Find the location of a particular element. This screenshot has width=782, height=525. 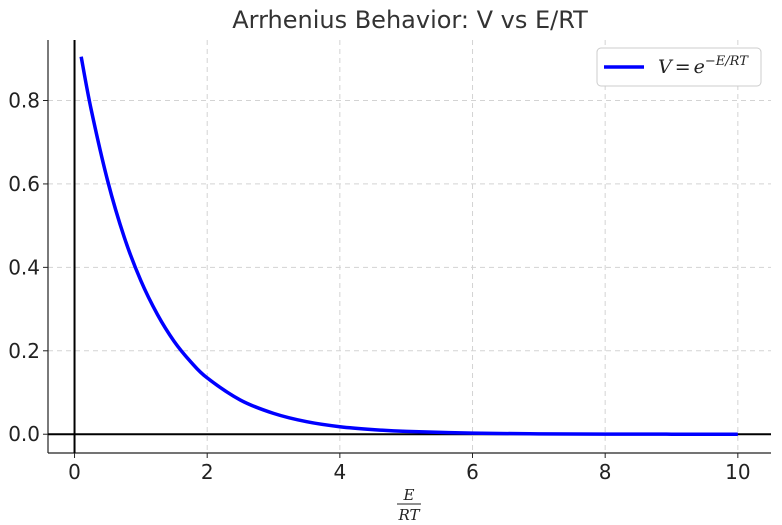

legend-label: V = e−E/RT is located at coordinates (703, 66).